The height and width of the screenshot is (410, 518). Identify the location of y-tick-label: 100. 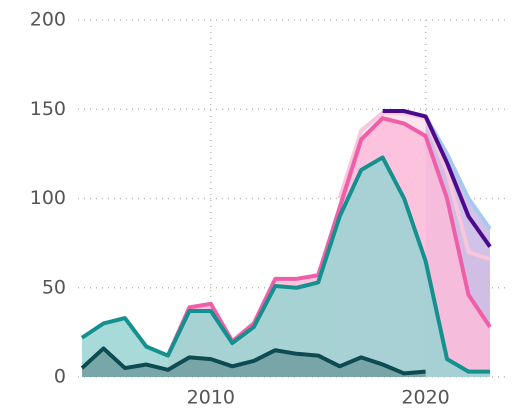
(48, 198).